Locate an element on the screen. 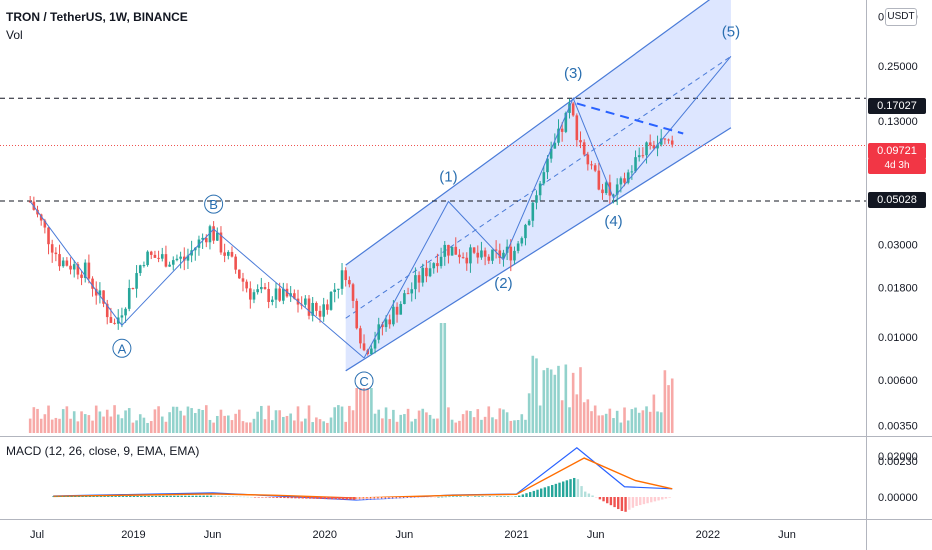  currency-button: USDT is located at coordinates (901, 17).